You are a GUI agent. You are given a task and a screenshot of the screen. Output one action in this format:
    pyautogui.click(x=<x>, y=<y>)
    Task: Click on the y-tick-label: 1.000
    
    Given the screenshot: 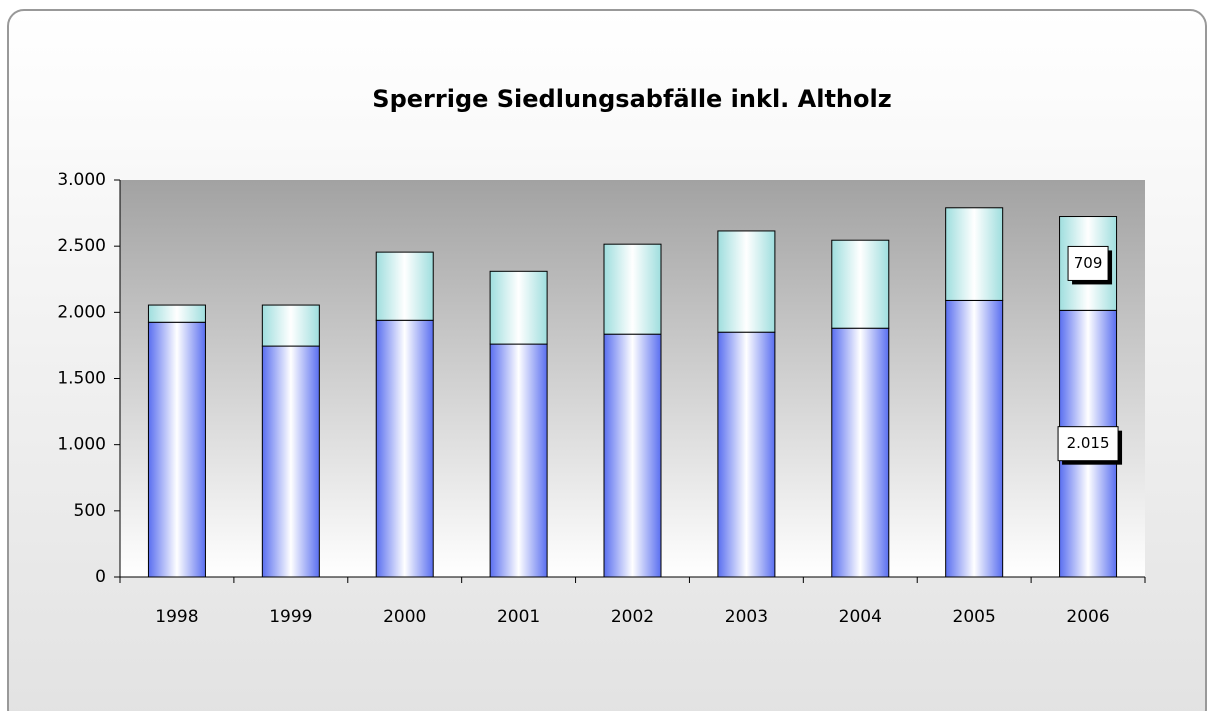 What is the action you would take?
    pyautogui.click(x=81, y=445)
    